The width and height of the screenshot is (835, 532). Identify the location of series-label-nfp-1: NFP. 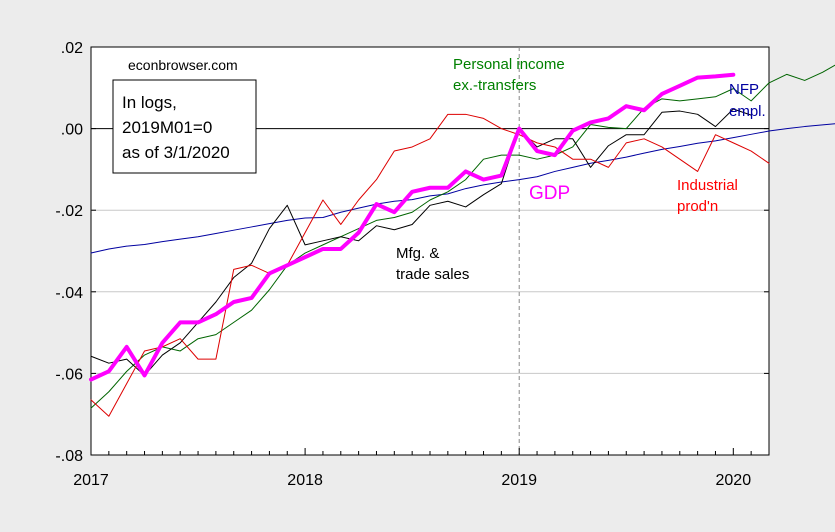
(744, 89).